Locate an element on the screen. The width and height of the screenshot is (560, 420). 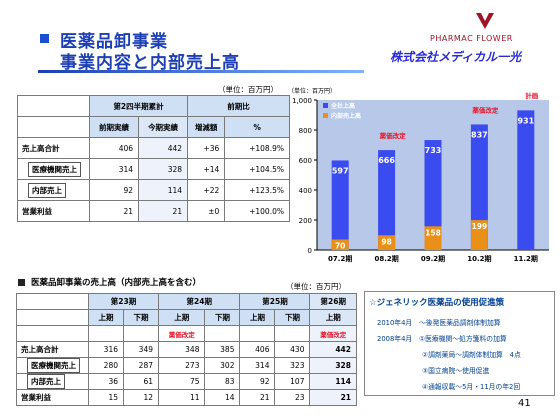
group-header-cell: 第2四半期累計 is located at coordinates (138, 106).